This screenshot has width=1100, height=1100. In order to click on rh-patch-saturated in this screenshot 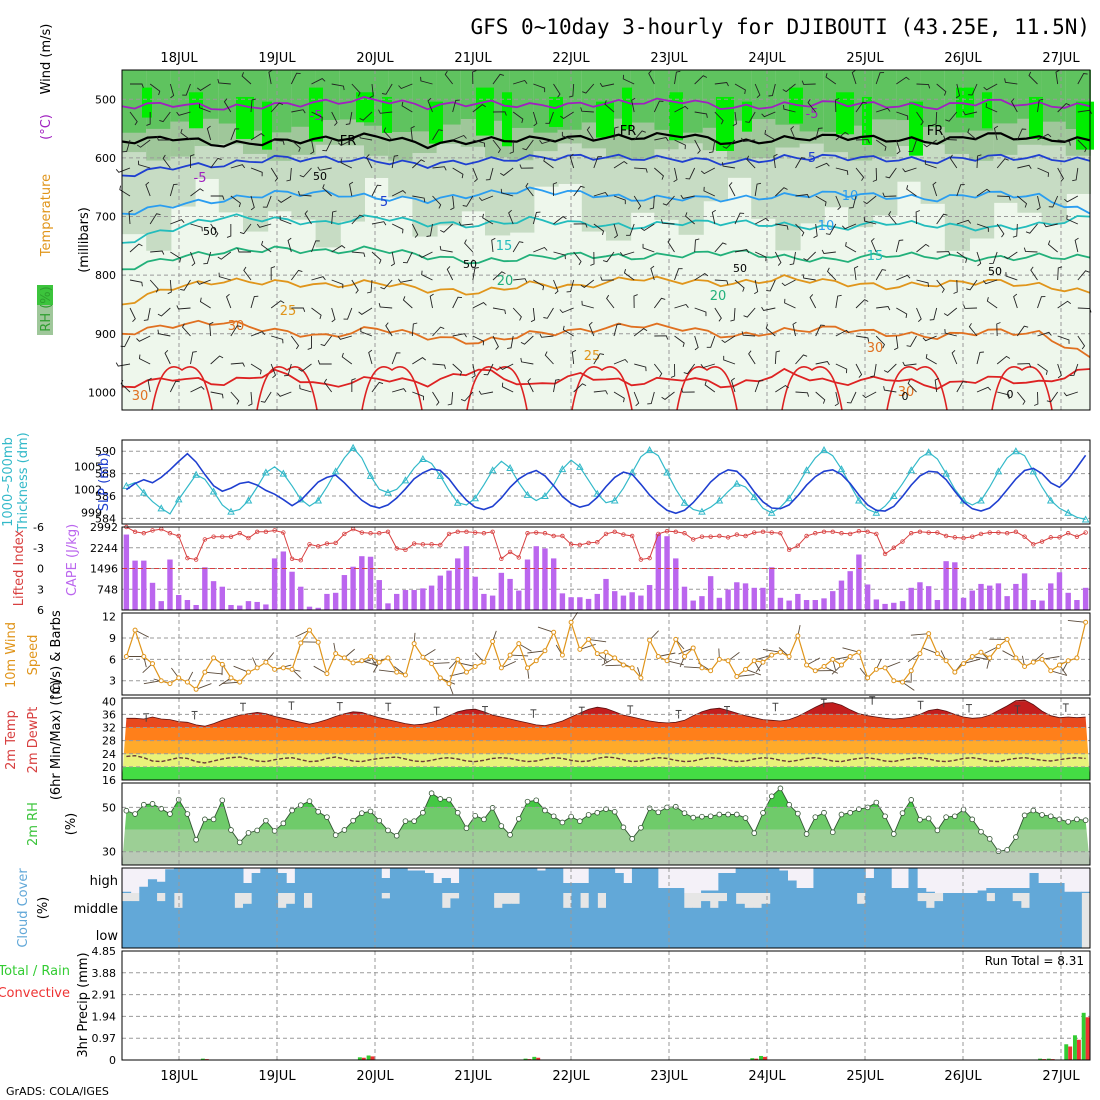, I will do `click(987, 110)`.